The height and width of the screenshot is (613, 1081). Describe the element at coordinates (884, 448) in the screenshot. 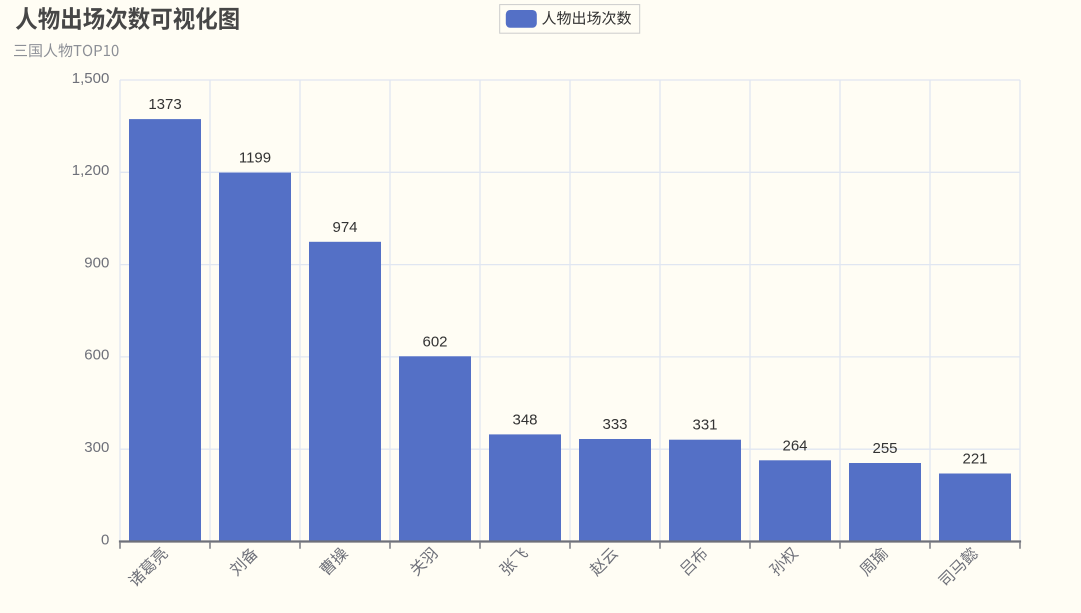

I see `svg-text: 255` at that location.